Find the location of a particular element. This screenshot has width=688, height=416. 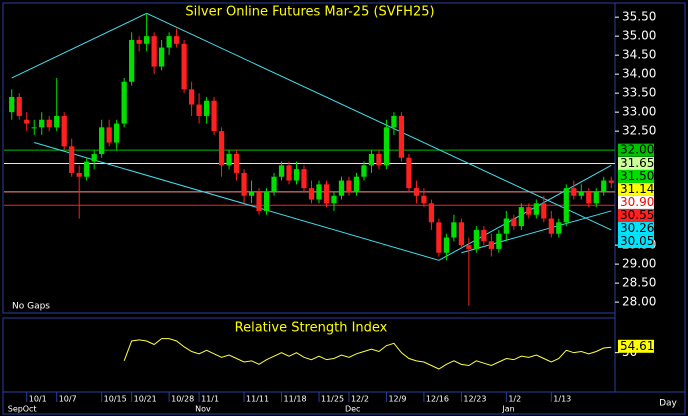

month-label: Dec is located at coordinates (352, 409).